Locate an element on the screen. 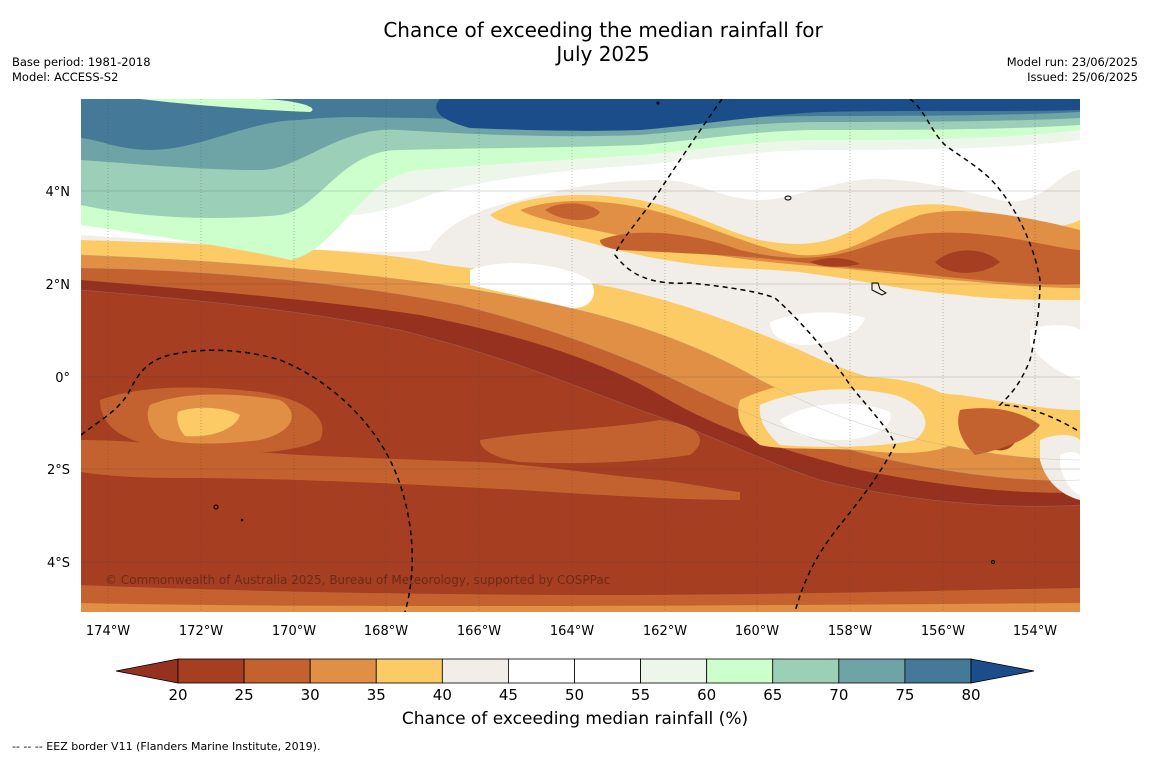 Image resolution: width=1150 pixels, height=758 pixels. colorbar-ticks: 20 25 30 35 40 45 50 55 60 65 70 75 80 is located at coordinates (574, 695).